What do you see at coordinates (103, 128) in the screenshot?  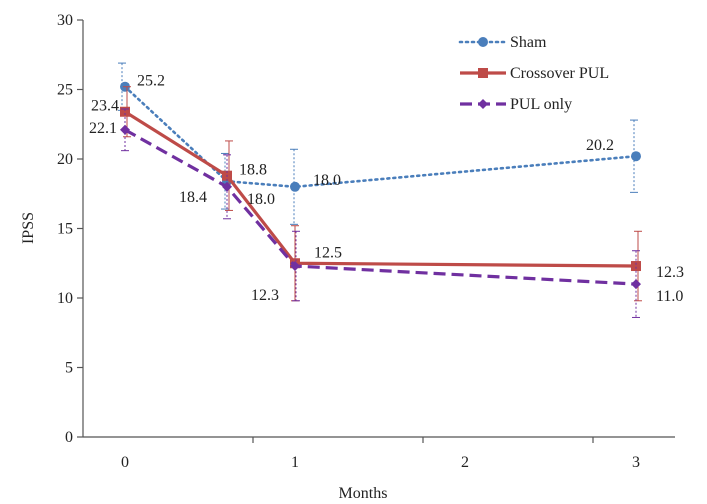 I see `data-label: 22.1` at bounding box center [103, 128].